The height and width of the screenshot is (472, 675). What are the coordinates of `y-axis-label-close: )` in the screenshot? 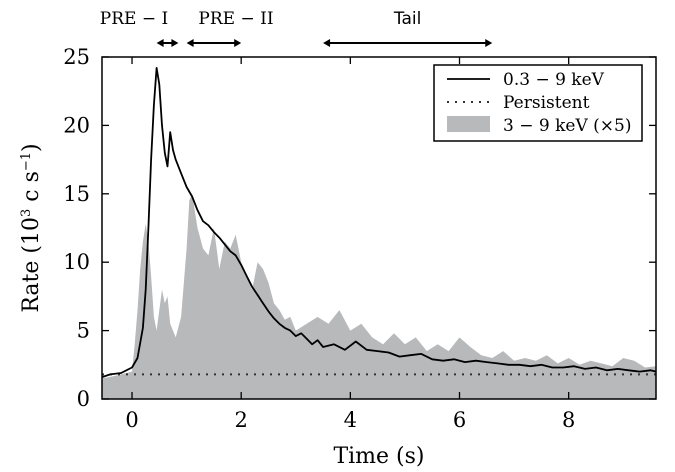 It's located at (31, 147).